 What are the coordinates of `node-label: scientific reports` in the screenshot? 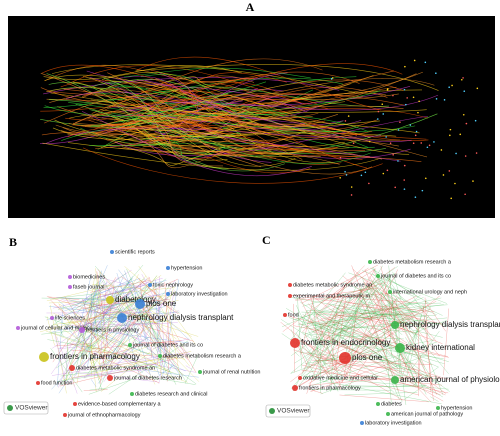 It's located at (135, 252).